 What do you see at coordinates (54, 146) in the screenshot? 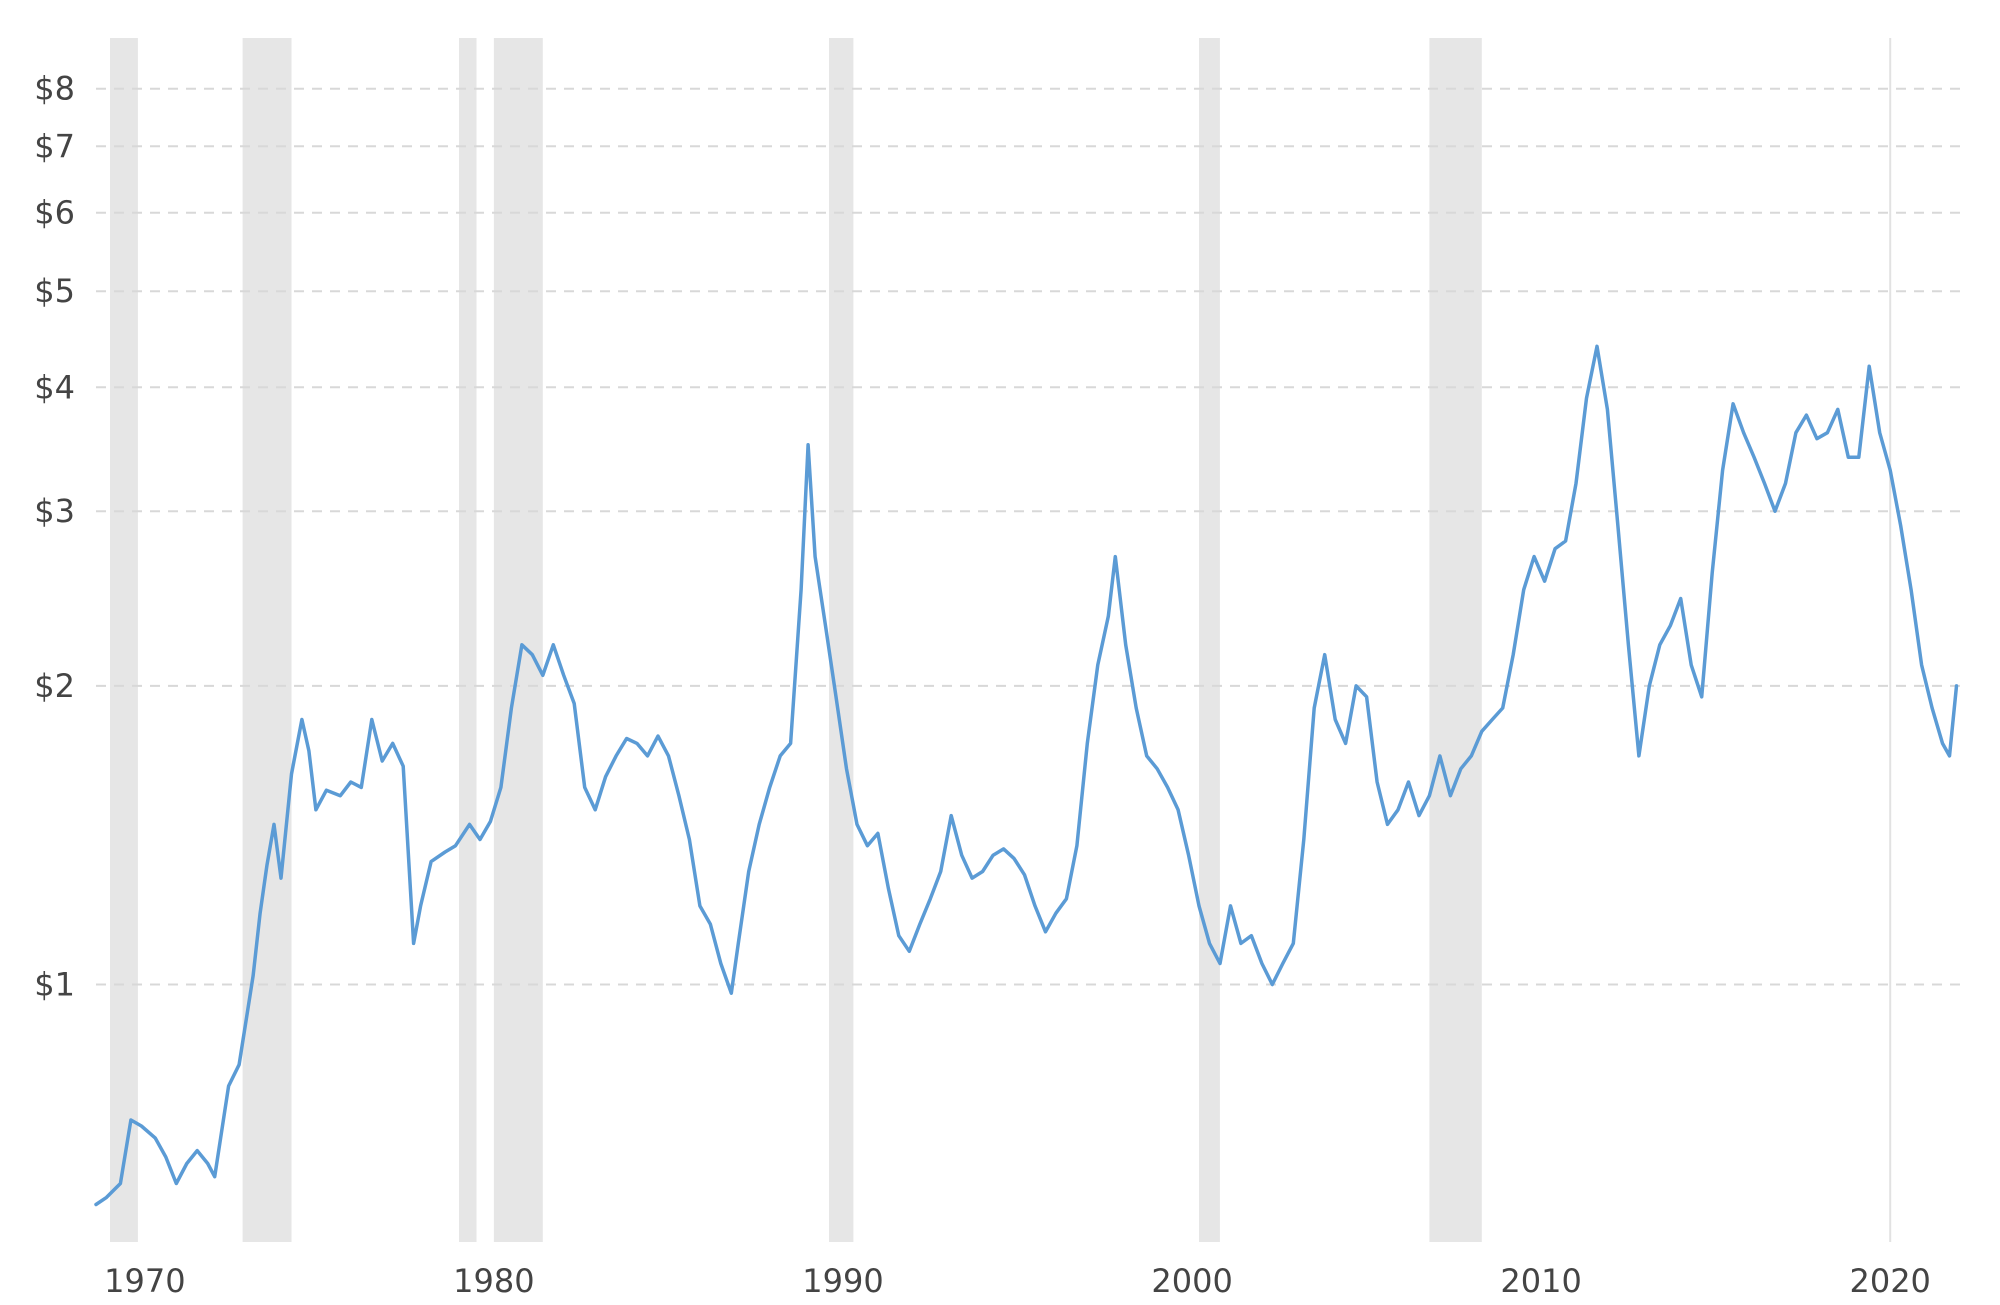
I see `y-tick-label-7: $7` at bounding box center [54, 146].